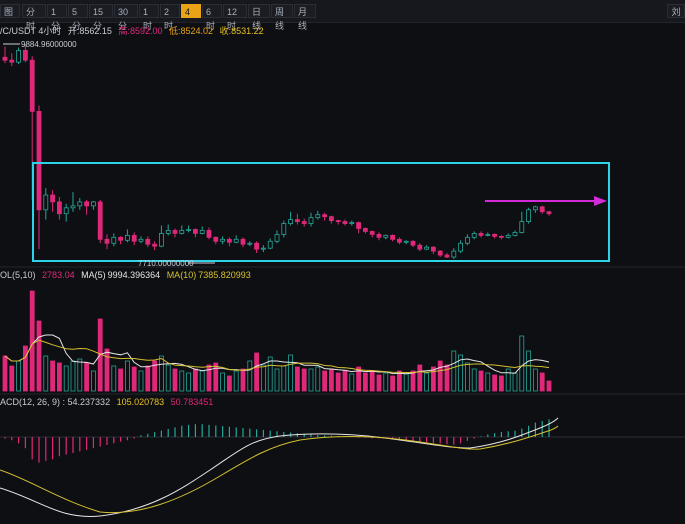 This screenshot has width=685, height=524. What do you see at coordinates (78, 17) in the screenshot?
I see `tab-timeframe-2: 5分` at bounding box center [78, 17].